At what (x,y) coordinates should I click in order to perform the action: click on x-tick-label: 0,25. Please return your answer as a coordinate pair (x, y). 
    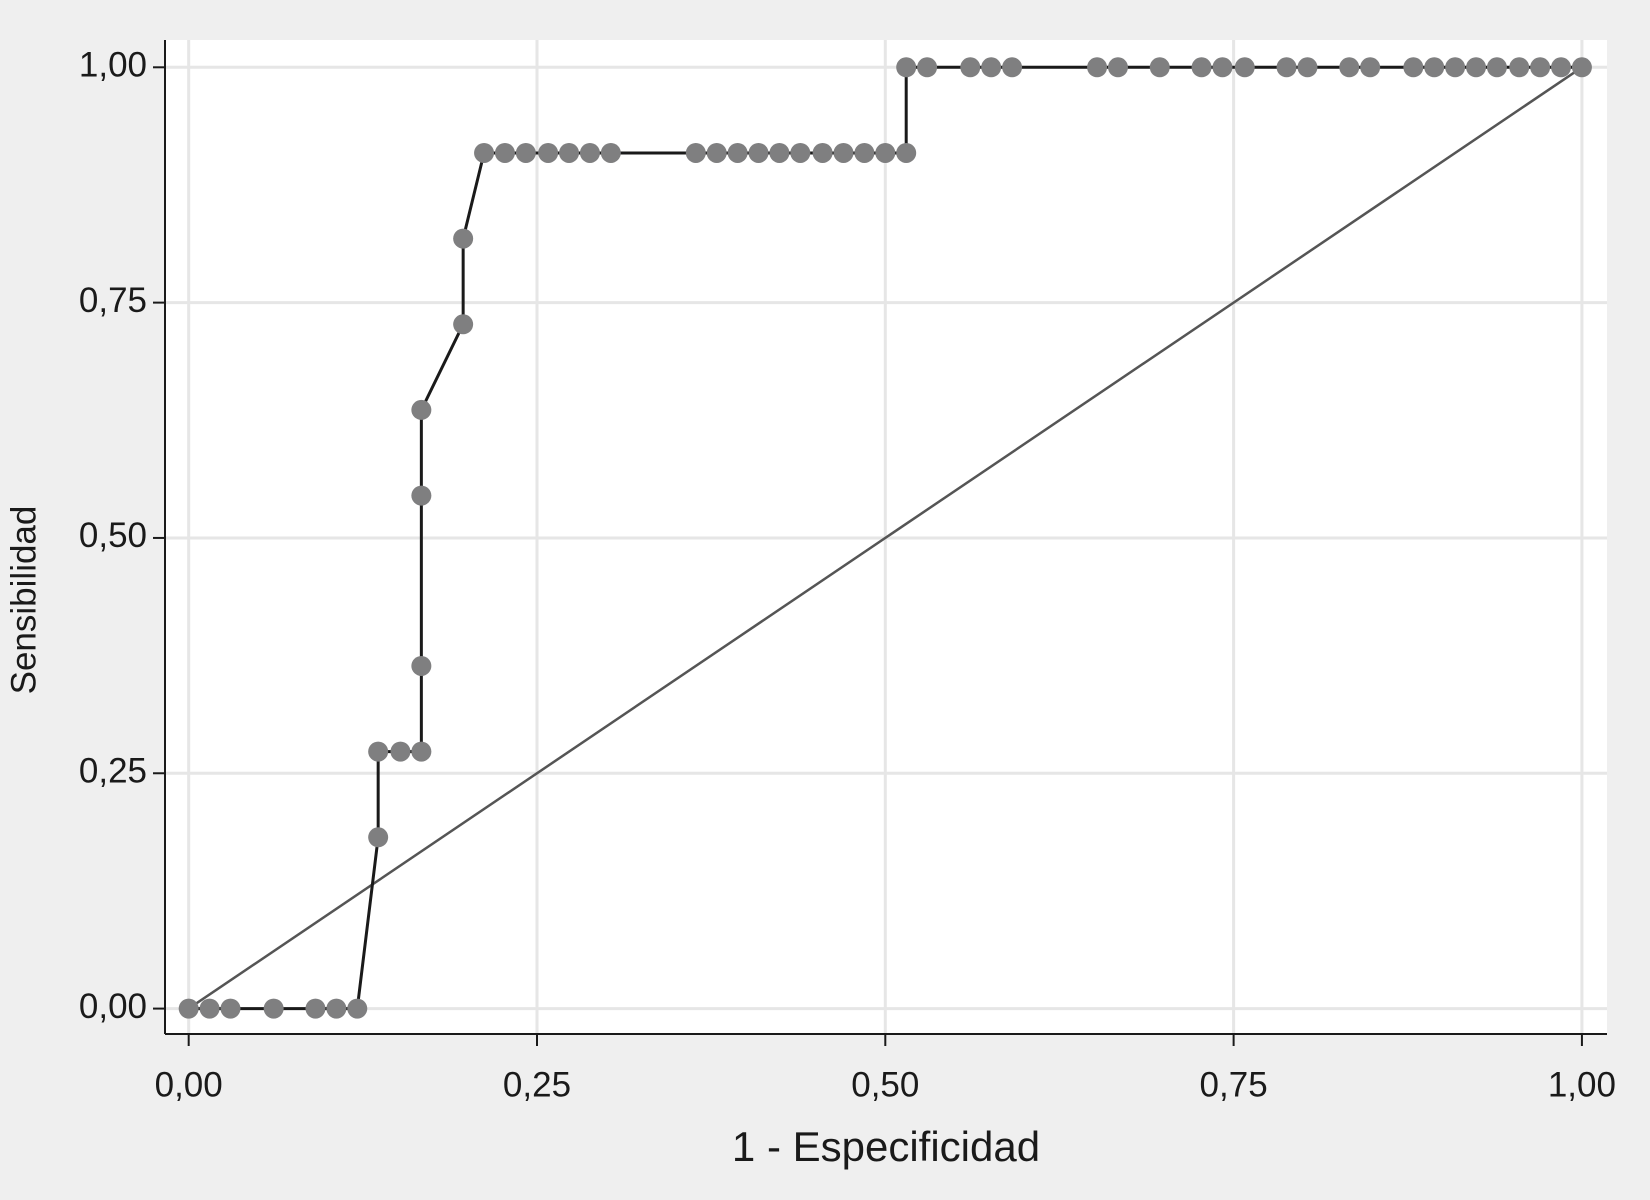
    Looking at the image, I should click on (537, 1084).